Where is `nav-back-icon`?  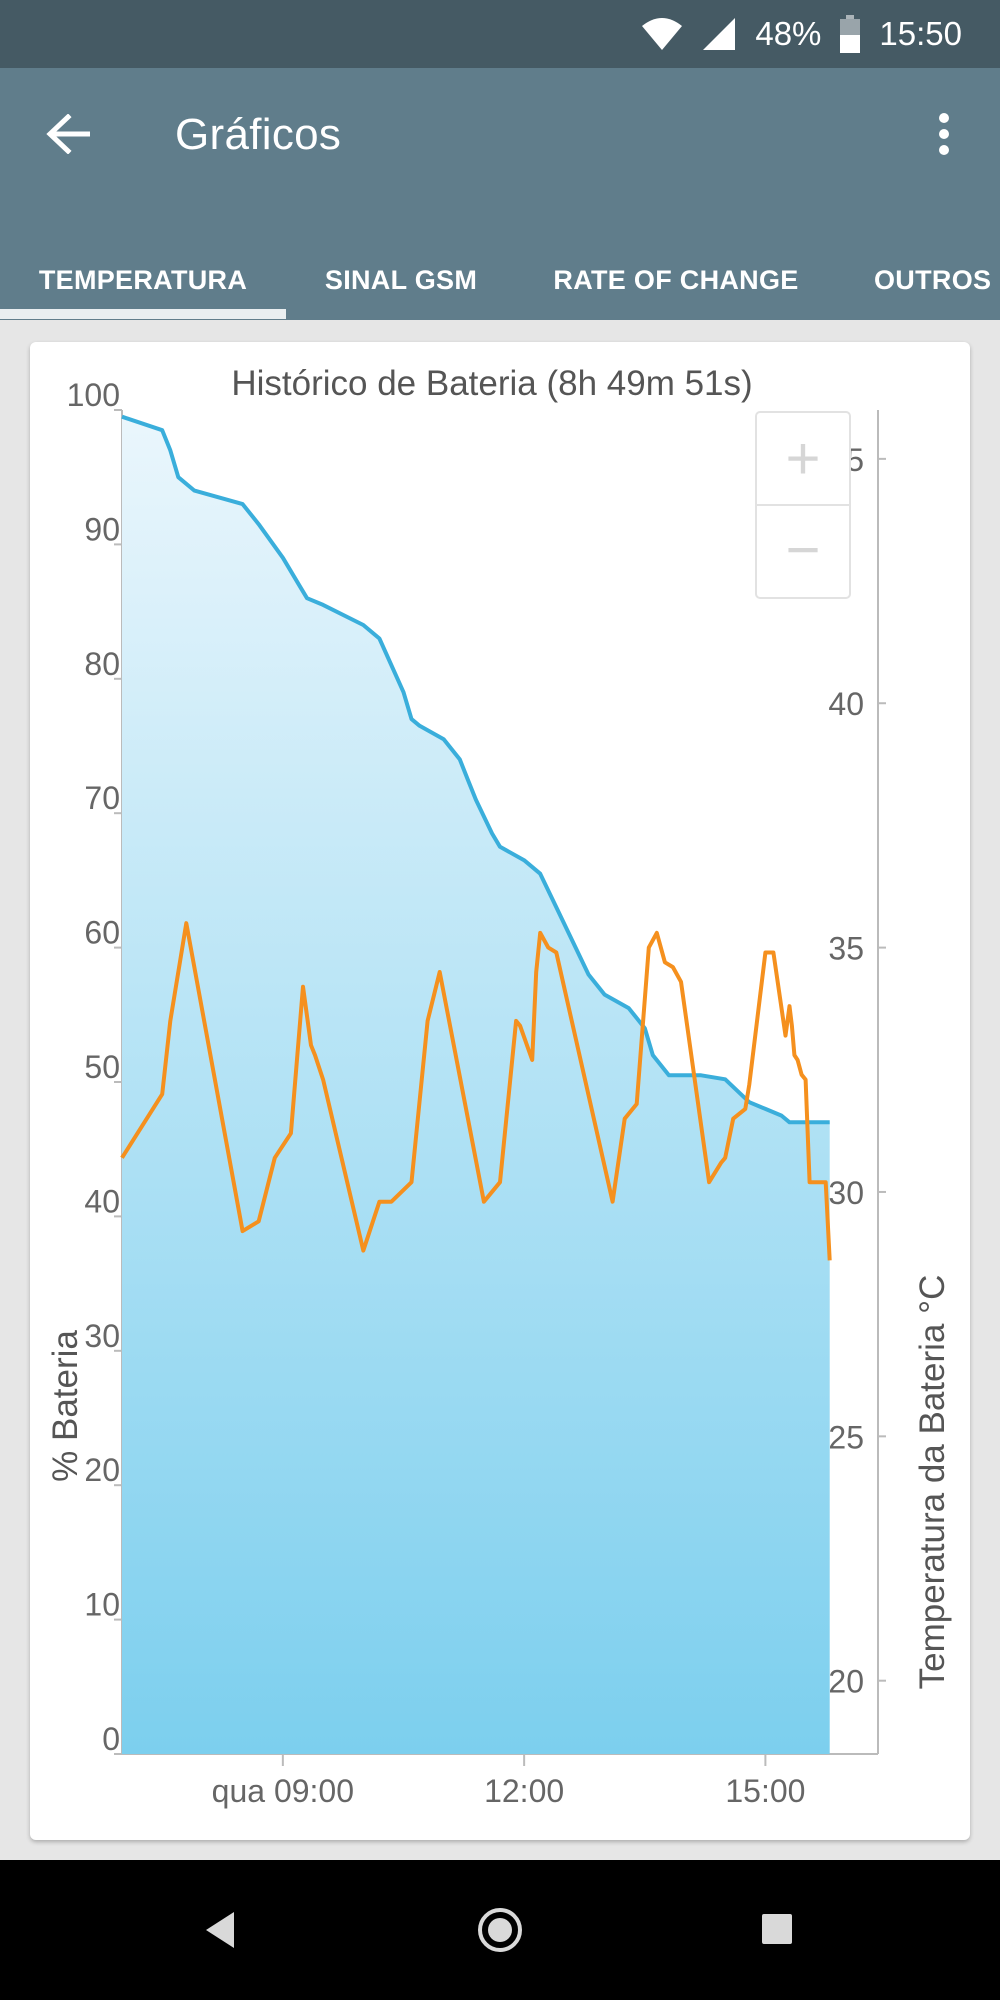
nav-back-icon is located at coordinates (220, 1934).